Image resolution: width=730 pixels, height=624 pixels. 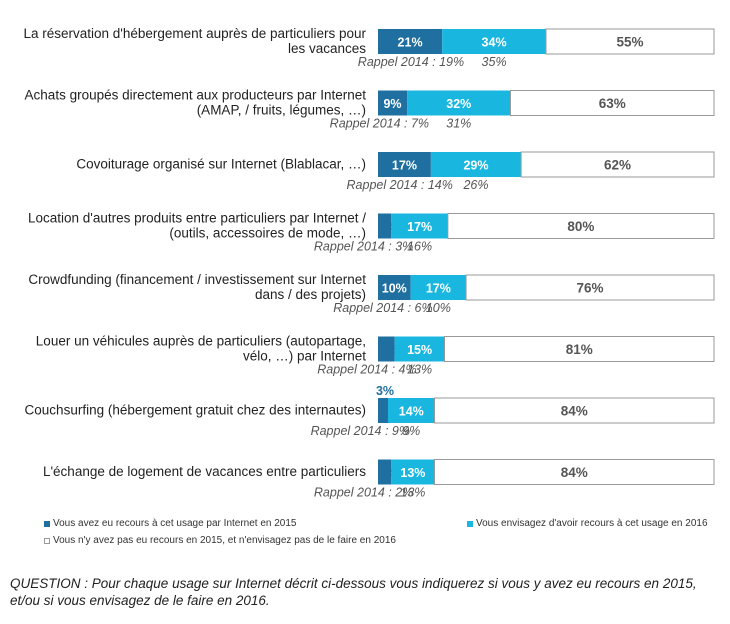 I want to click on rappel-value-6: 9%, so click(x=411, y=431).